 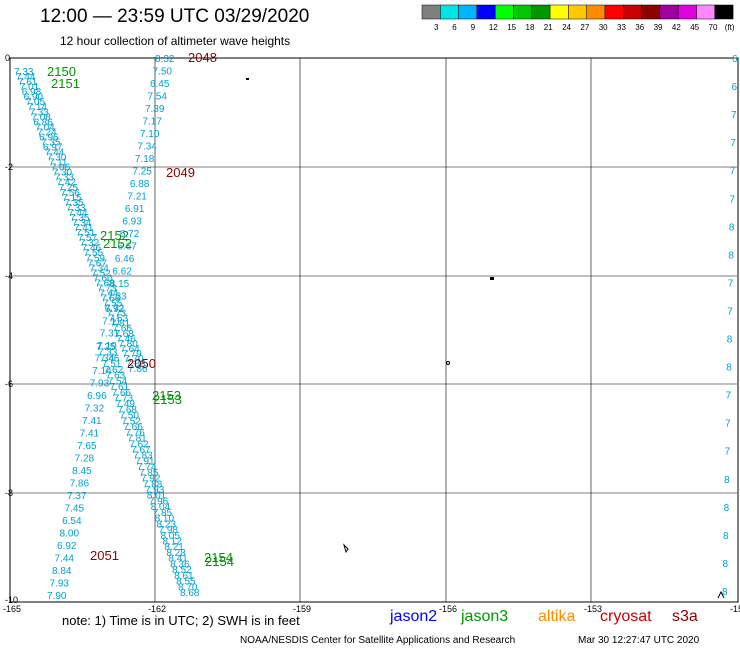 What do you see at coordinates (45, 127) in the screenshot?
I see `swh-value: 7.04` at bounding box center [45, 127].